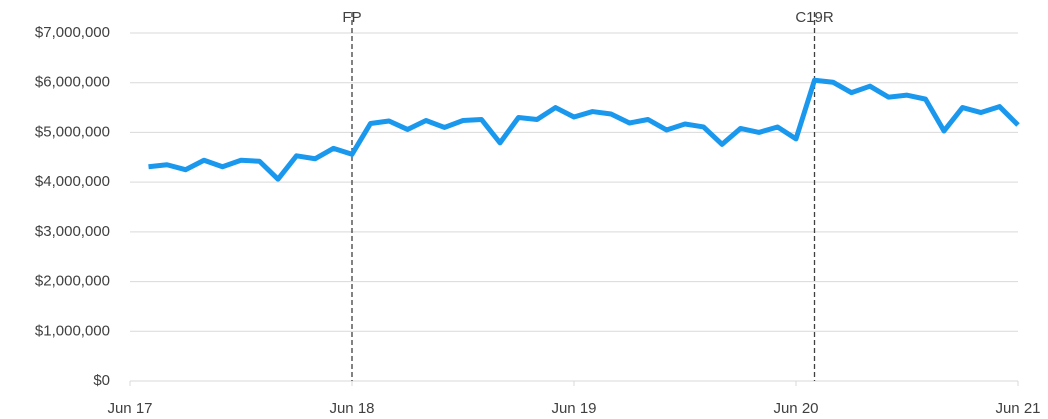 The image size is (1048, 419). I want to click on annotation-label: FP, so click(351, 17).